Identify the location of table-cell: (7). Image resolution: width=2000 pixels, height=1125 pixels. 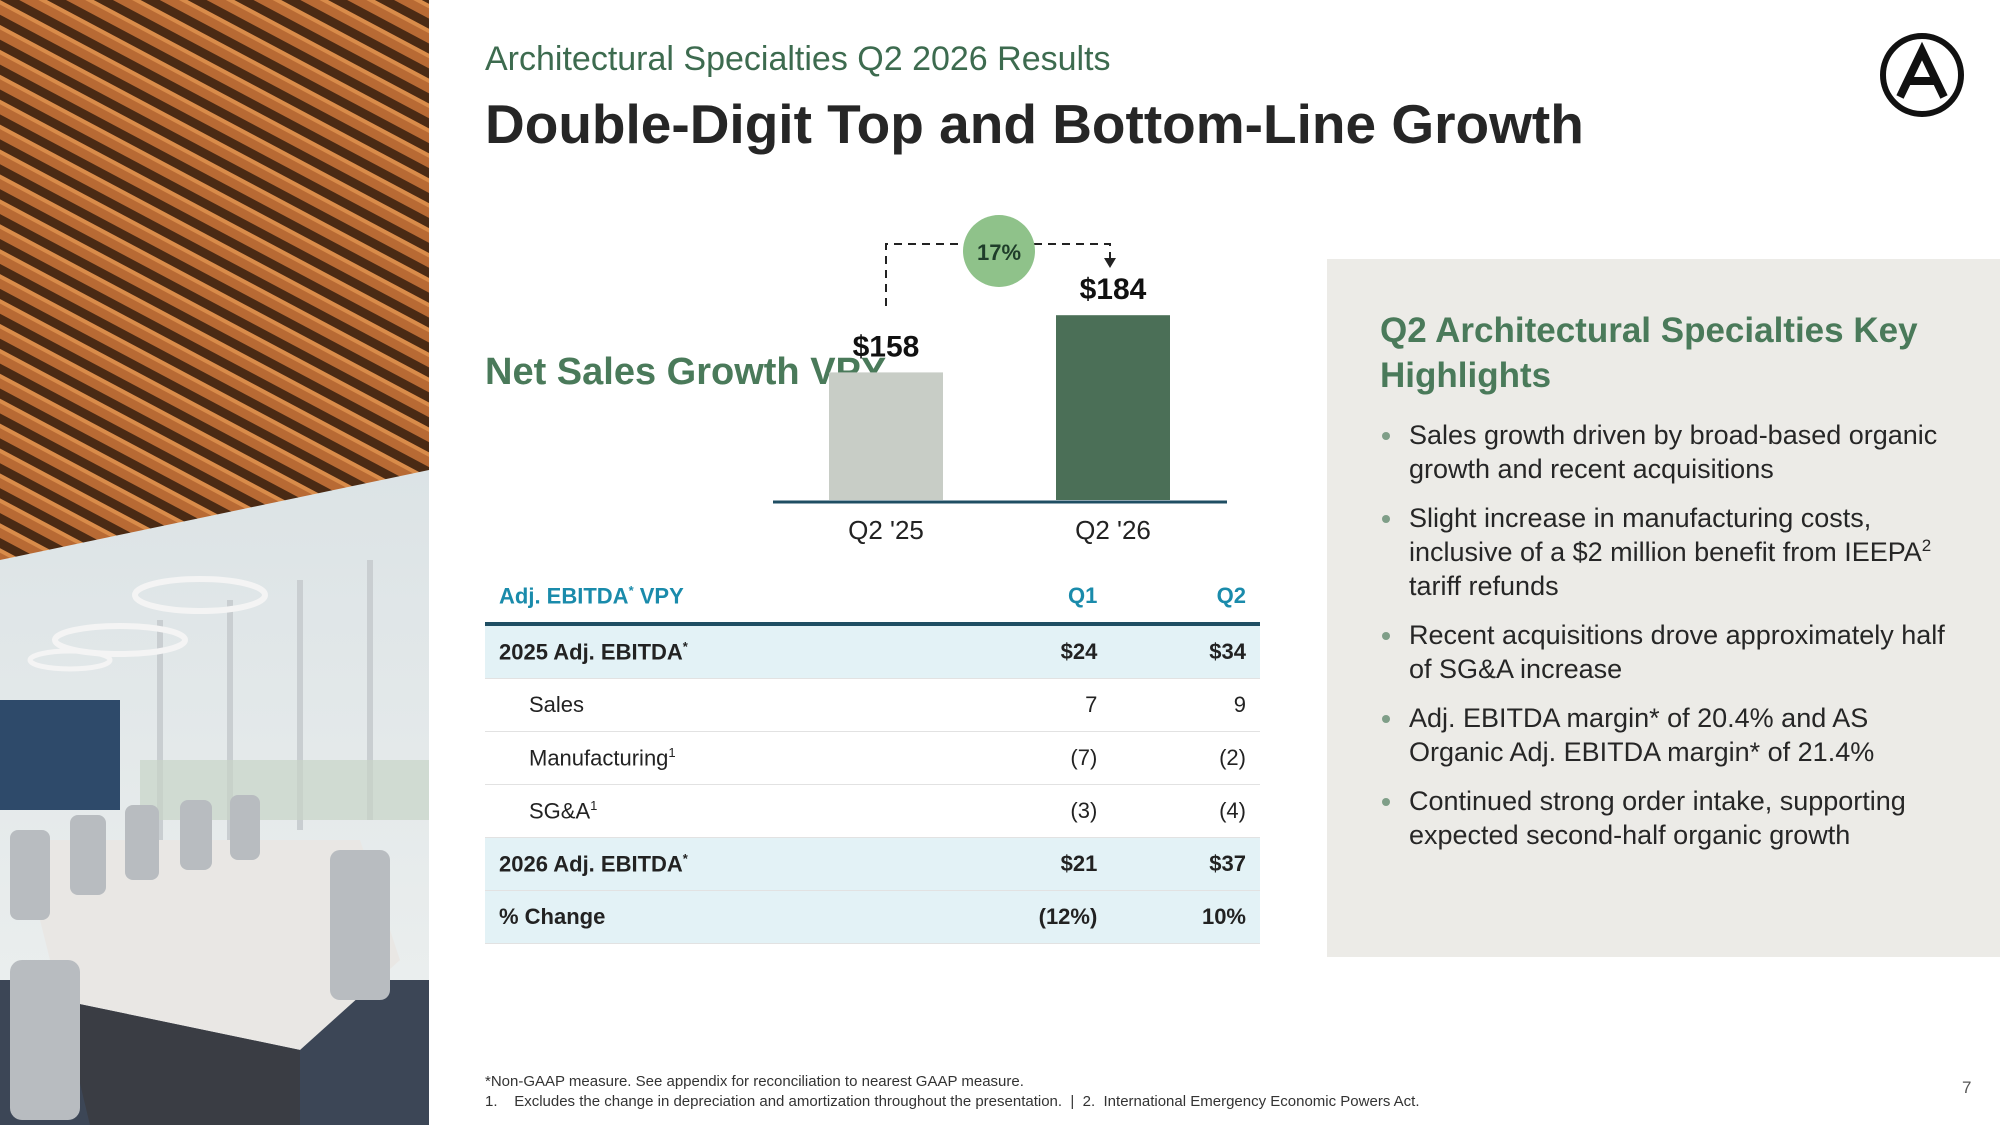
(1022, 758).